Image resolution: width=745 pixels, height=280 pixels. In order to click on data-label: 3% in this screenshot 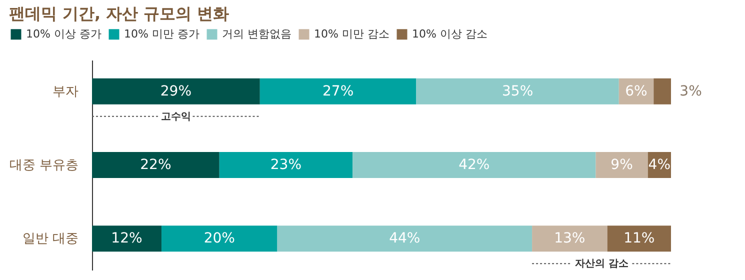, I will do `click(691, 91)`.